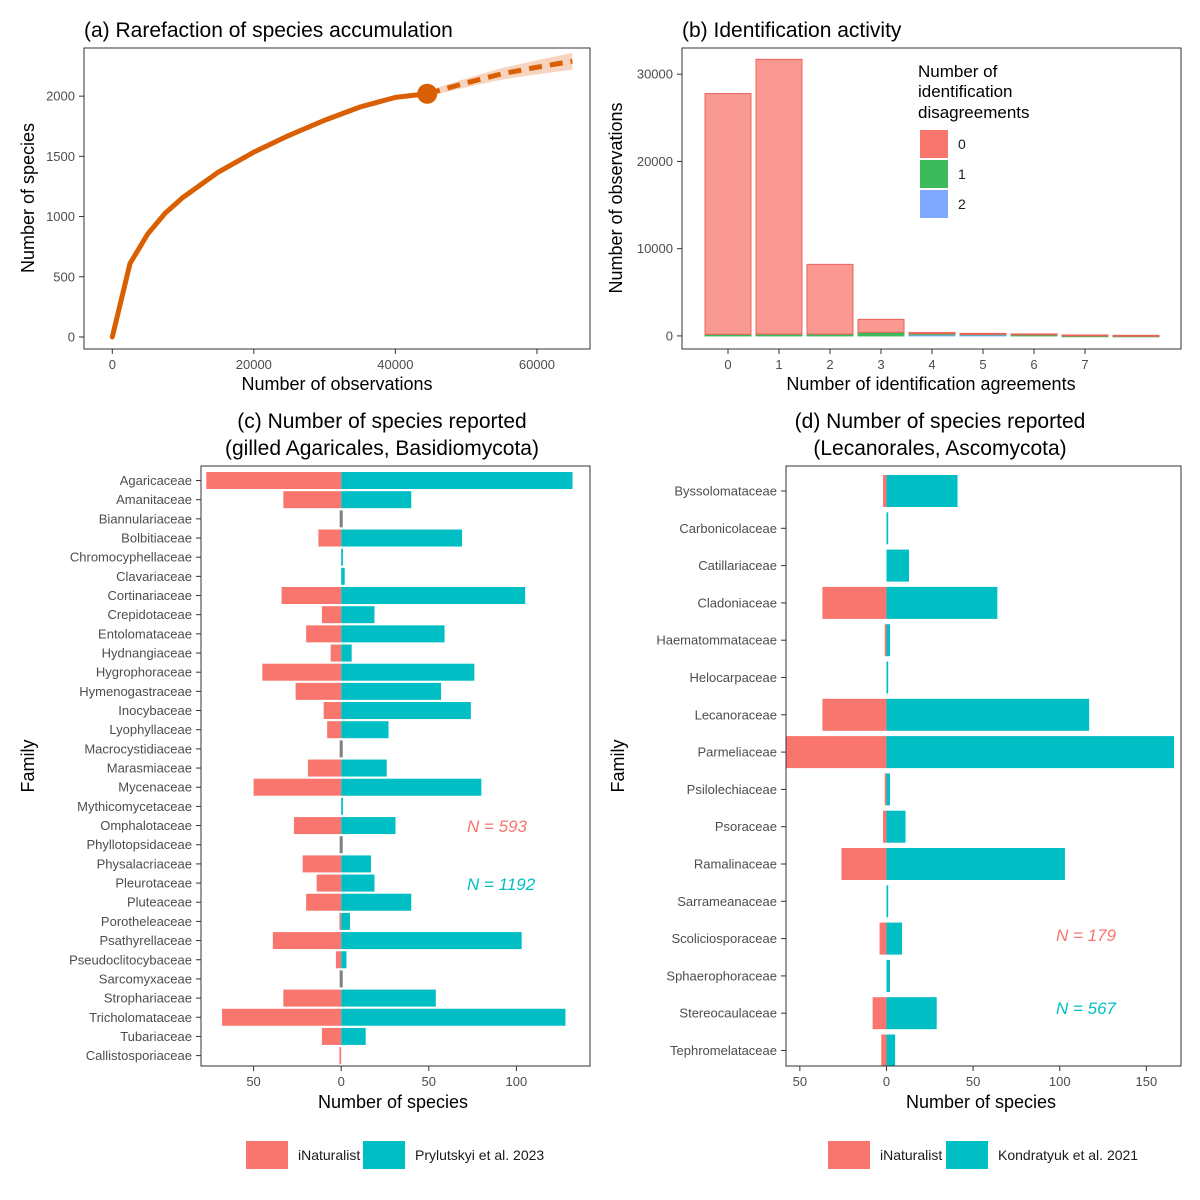 This screenshot has height=1200, width=1200. I want to click on family-label-macrocystidiaceae: Macrocystidiaceae, so click(138, 748).